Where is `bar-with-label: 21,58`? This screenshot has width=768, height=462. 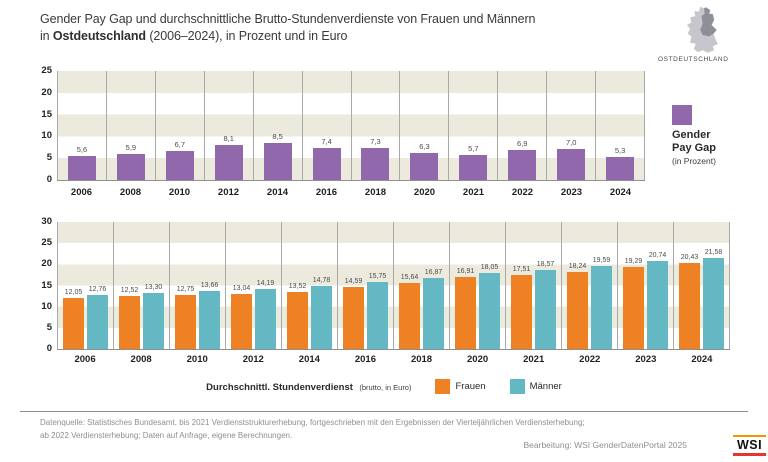 bar-with-label: 21,58 is located at coordinates (713, 299).